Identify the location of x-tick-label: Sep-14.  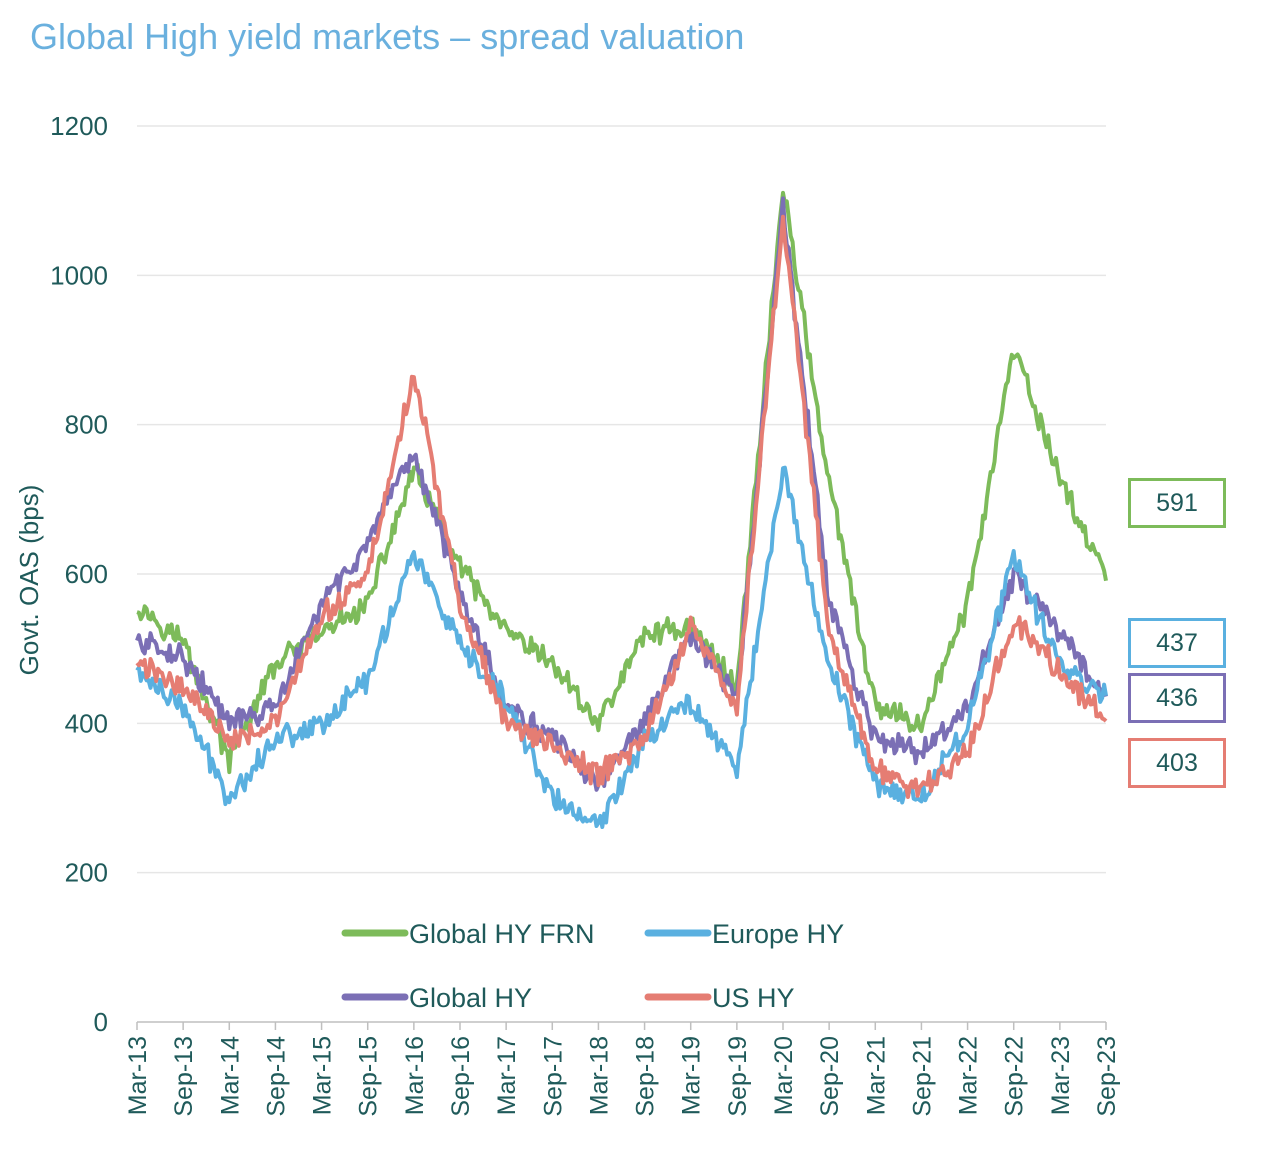
(276, 1076).